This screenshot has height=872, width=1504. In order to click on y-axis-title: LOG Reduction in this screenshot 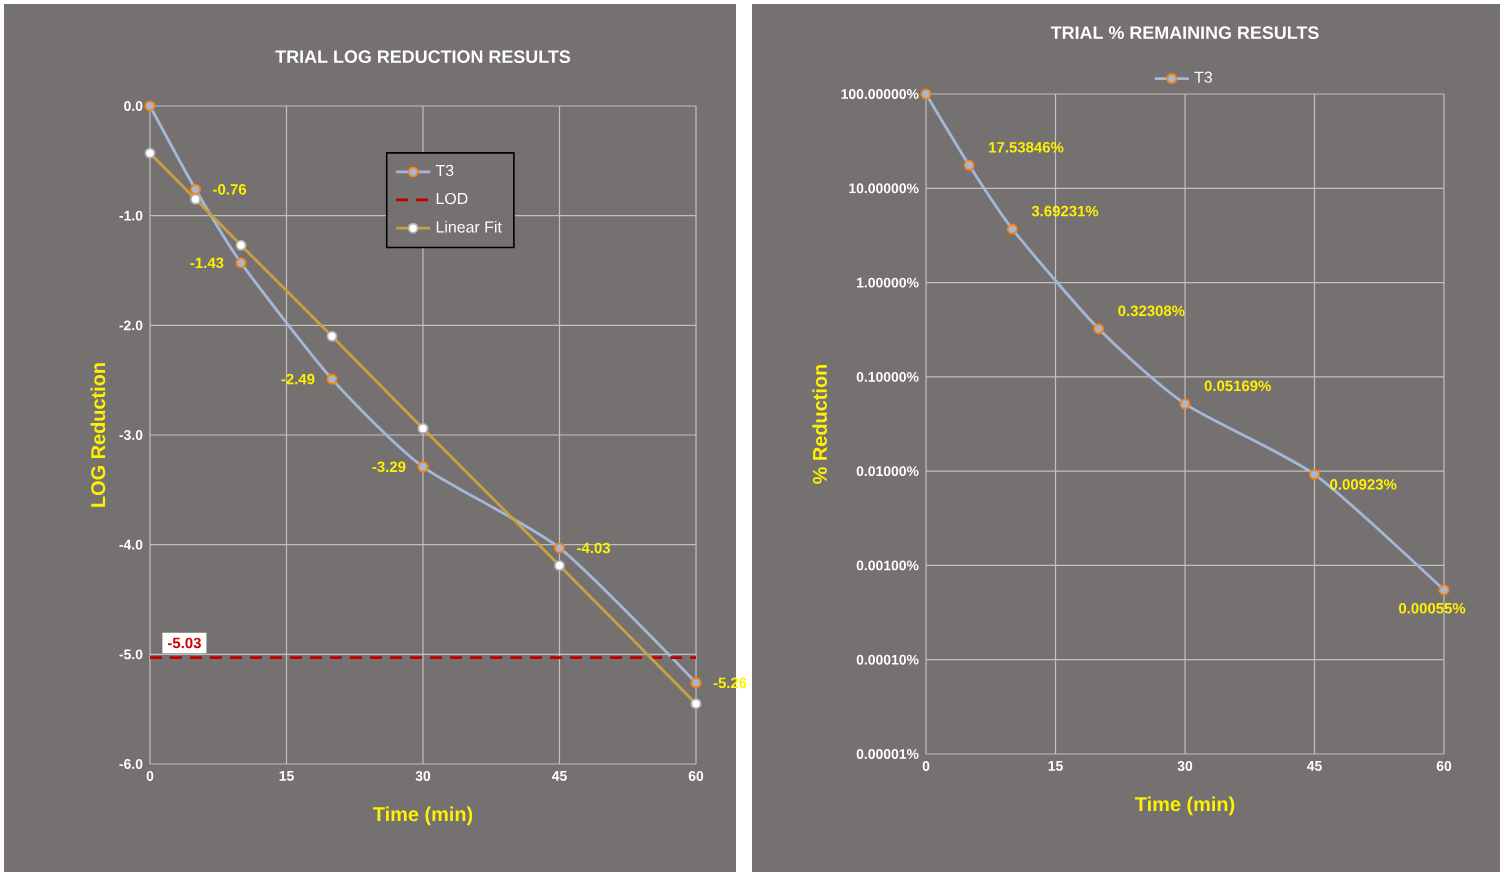, I will do `click(98, 435)`.